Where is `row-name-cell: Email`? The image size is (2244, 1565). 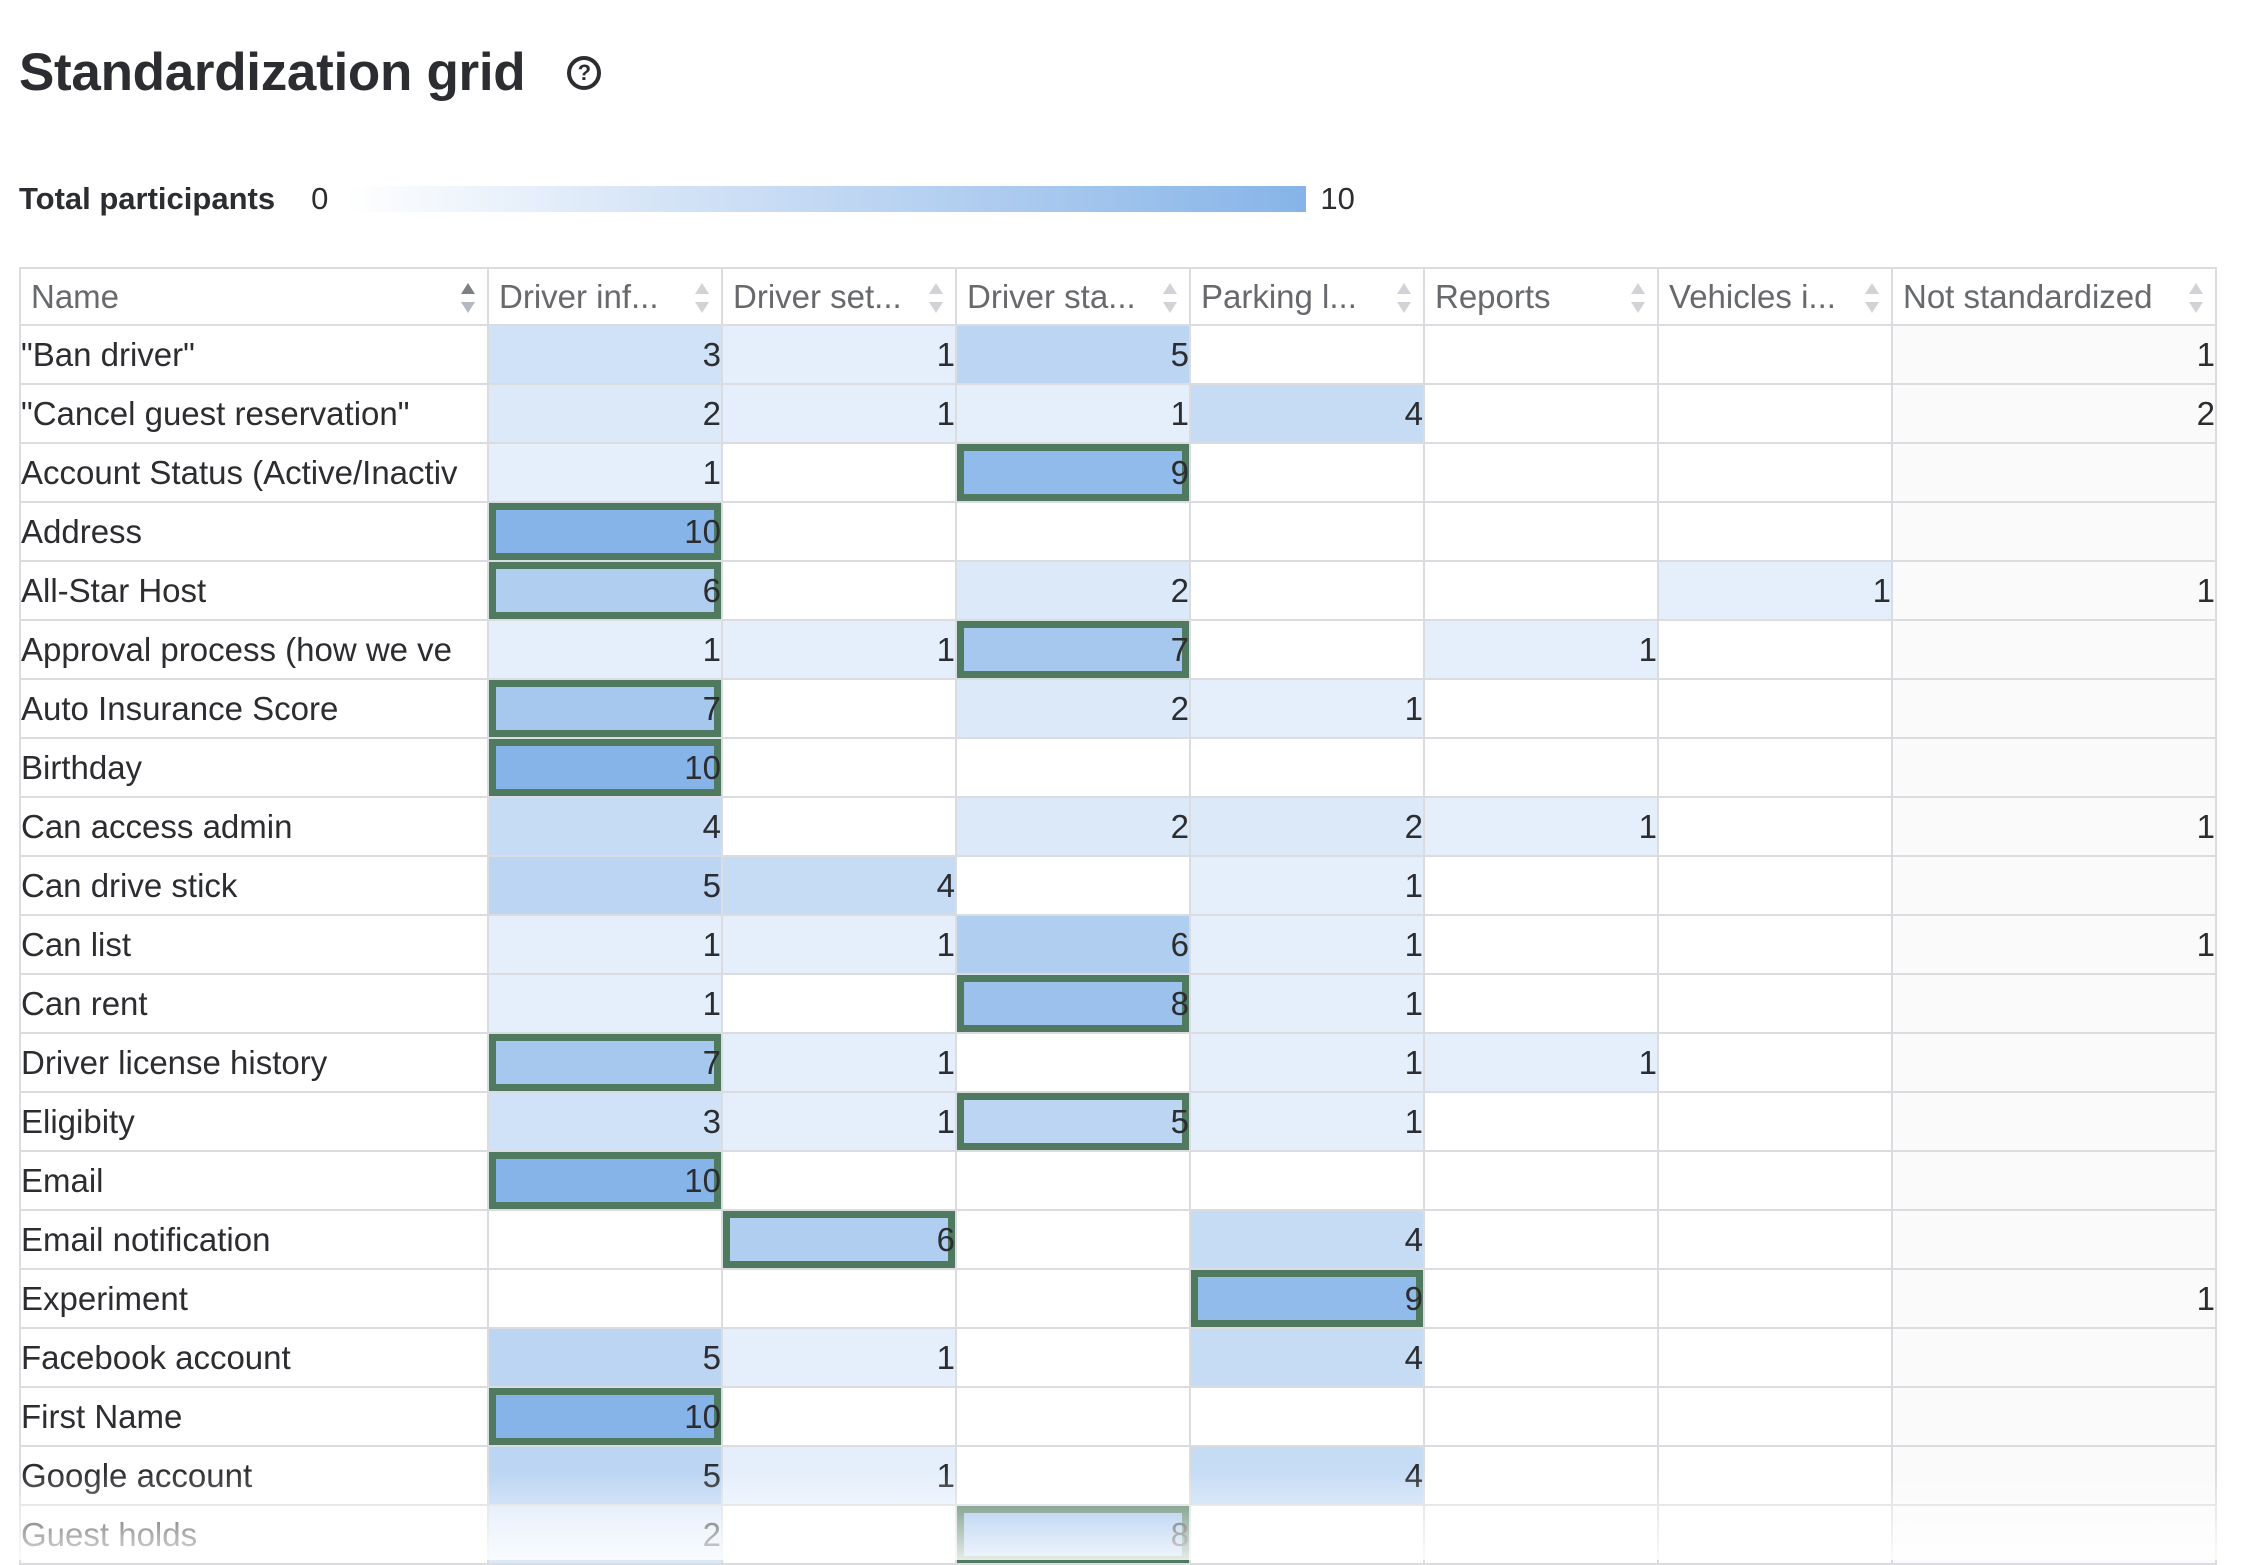 row-name-cell: Email is located at coordinates (254, 1180).